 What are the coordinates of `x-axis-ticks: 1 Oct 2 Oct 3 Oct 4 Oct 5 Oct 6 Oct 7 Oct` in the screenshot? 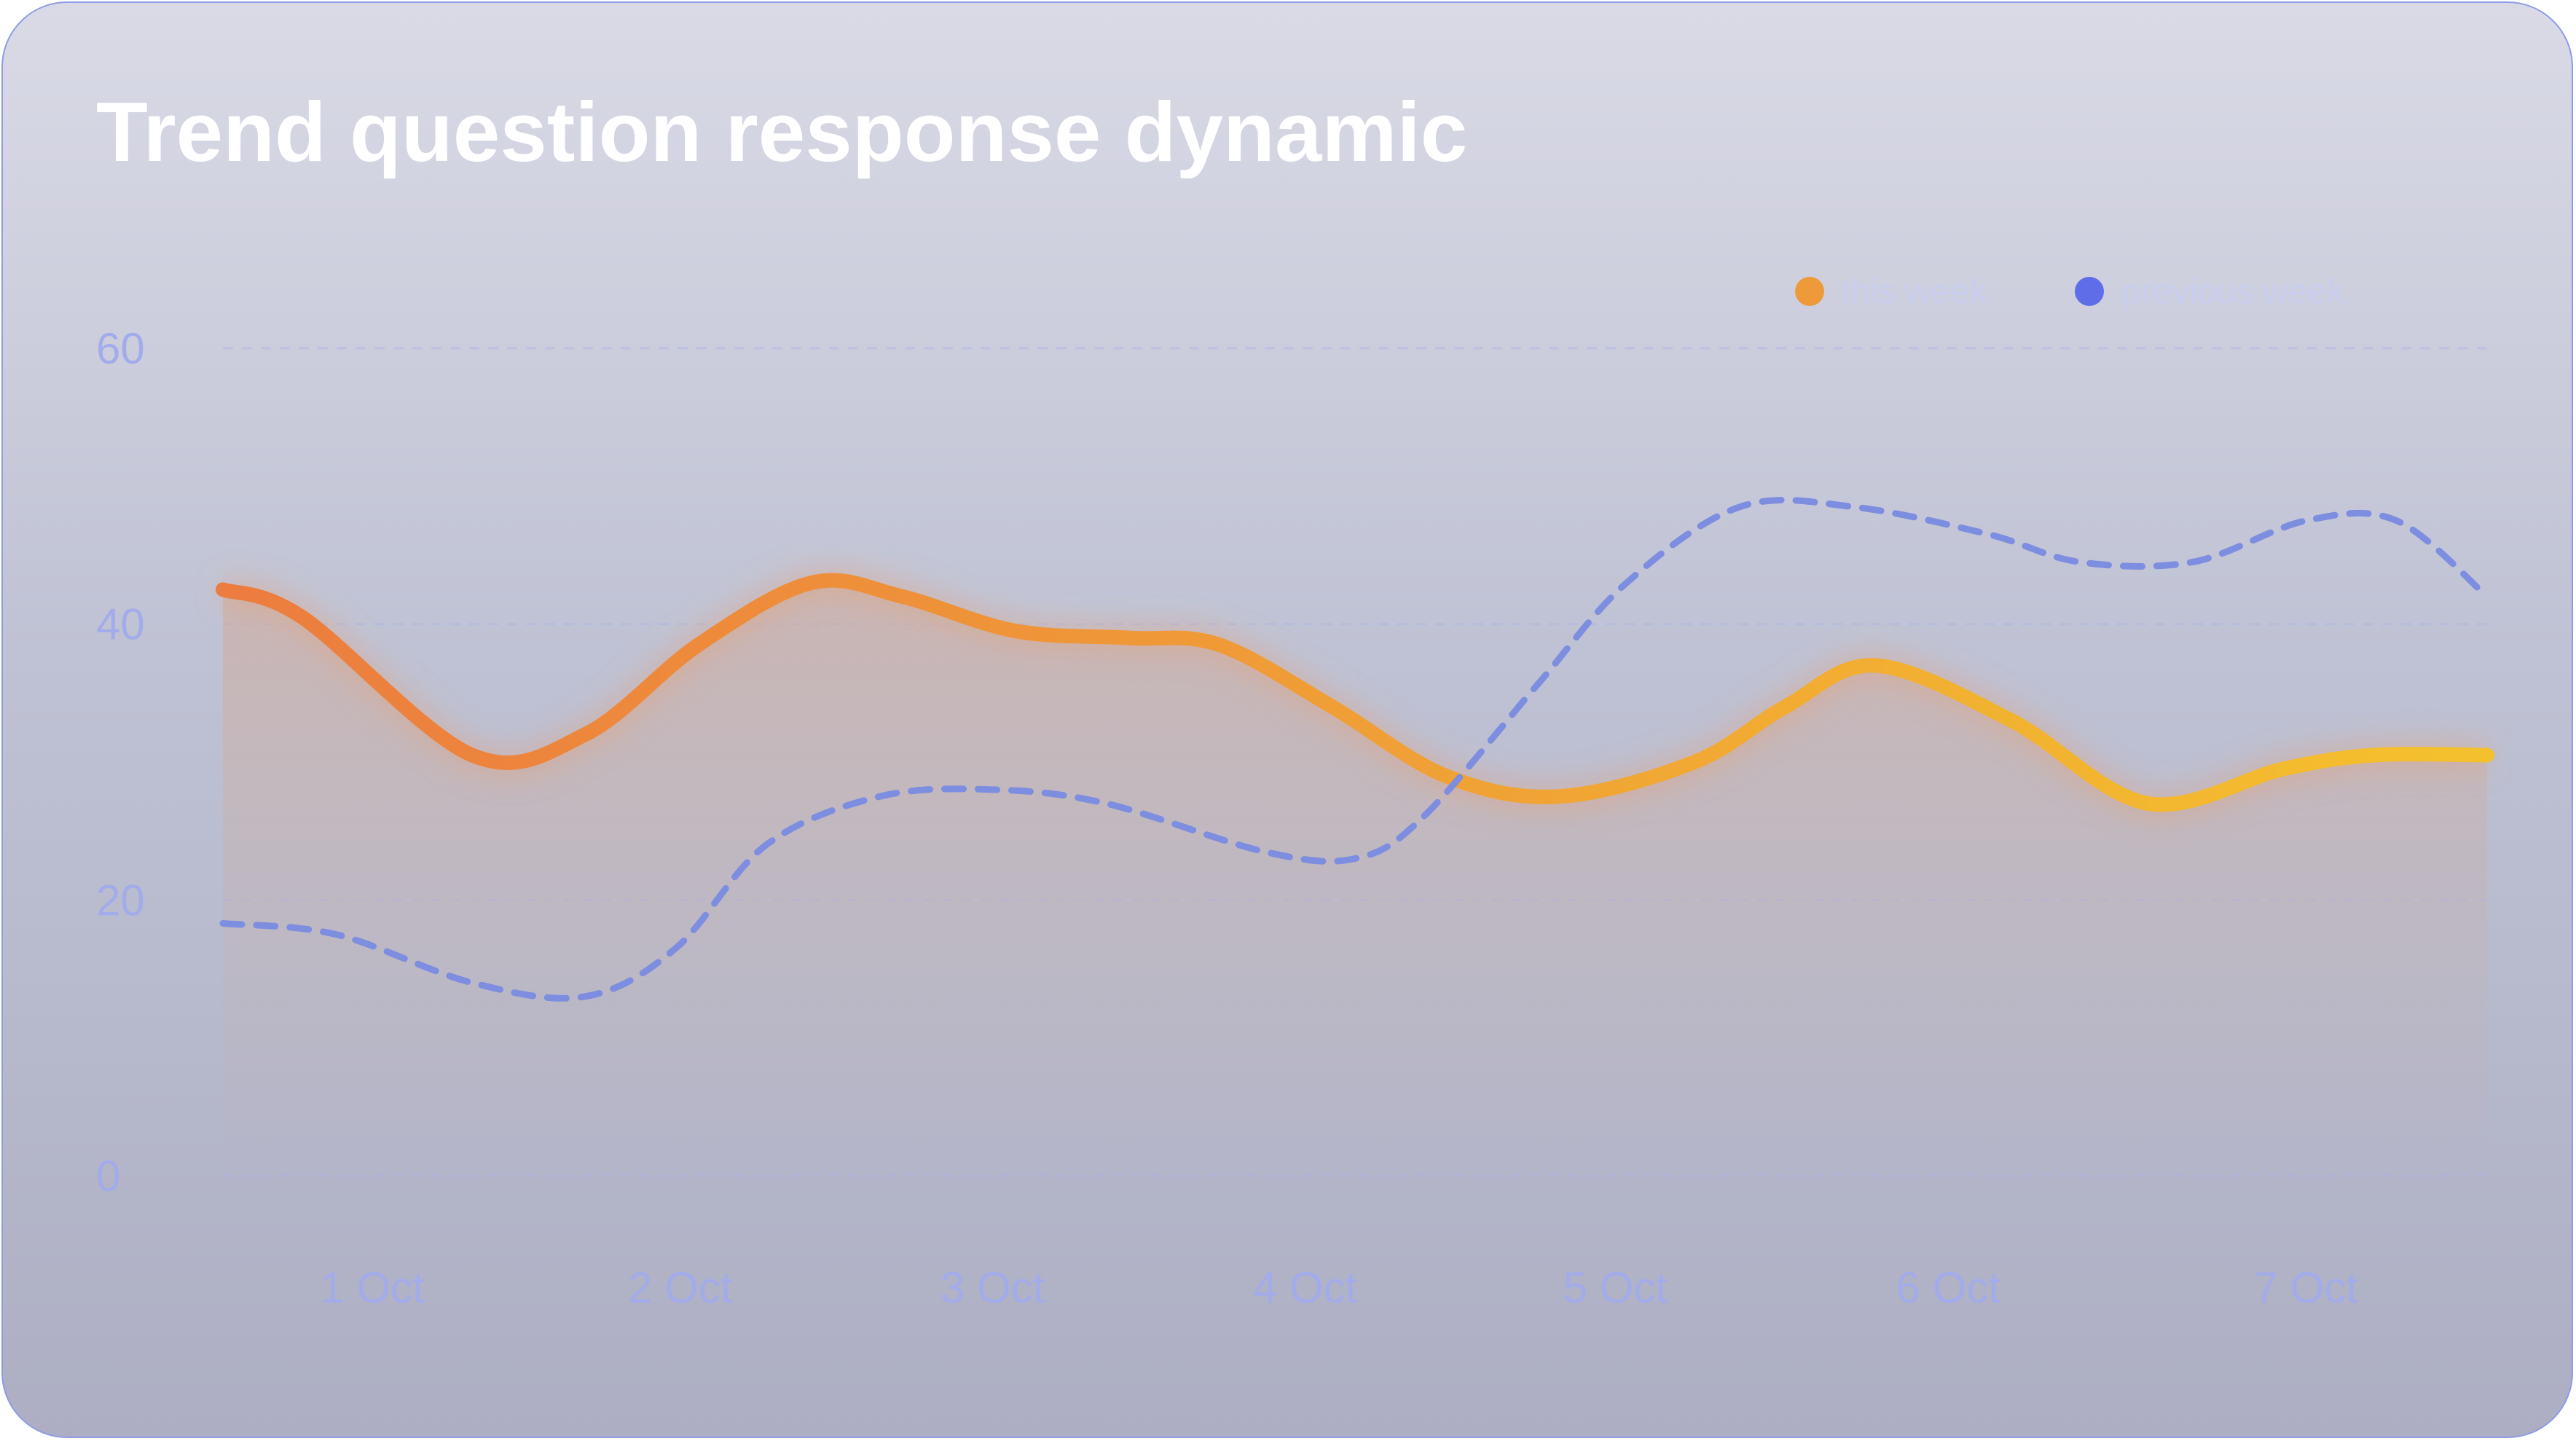 It's located at (1339, 1287).